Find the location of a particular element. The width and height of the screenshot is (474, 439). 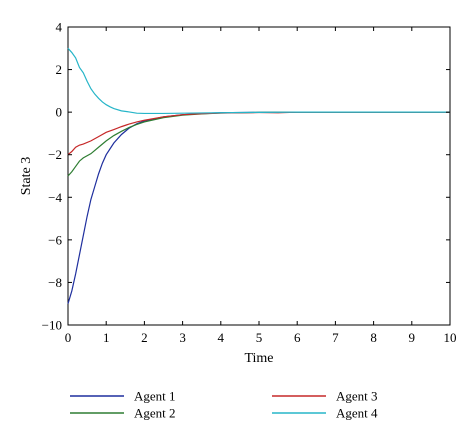

y-tick-label: 2 is located at coordinates (59, 69).